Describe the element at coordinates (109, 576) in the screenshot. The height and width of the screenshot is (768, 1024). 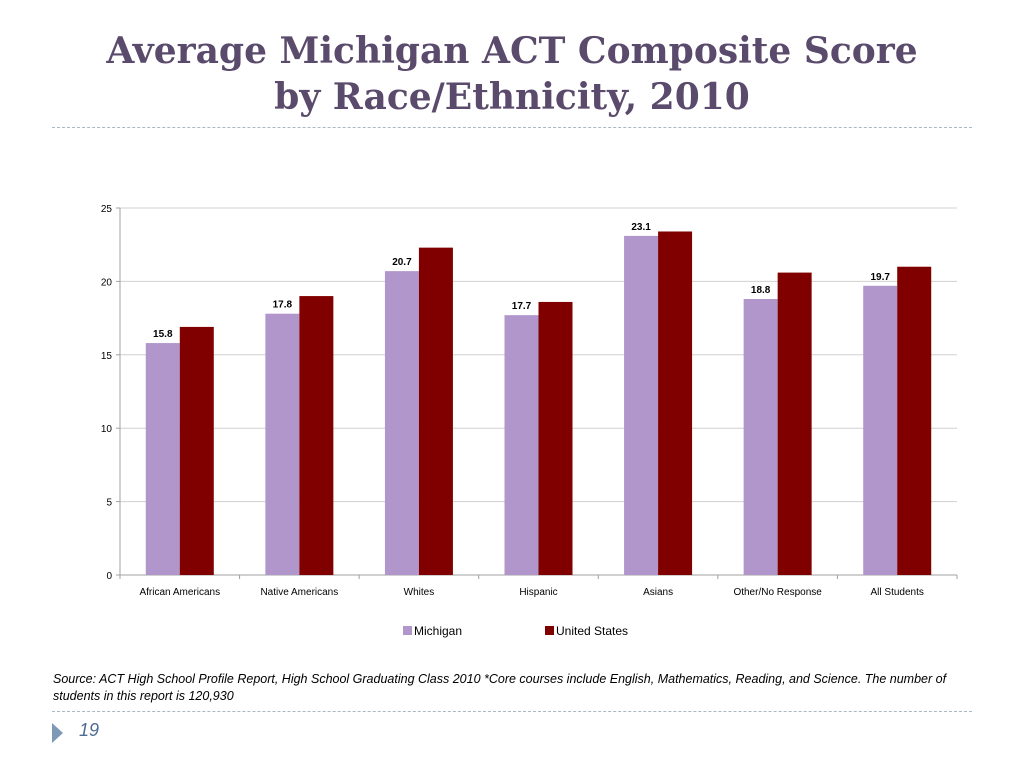
I see `y-tick-label: 0` at that location.